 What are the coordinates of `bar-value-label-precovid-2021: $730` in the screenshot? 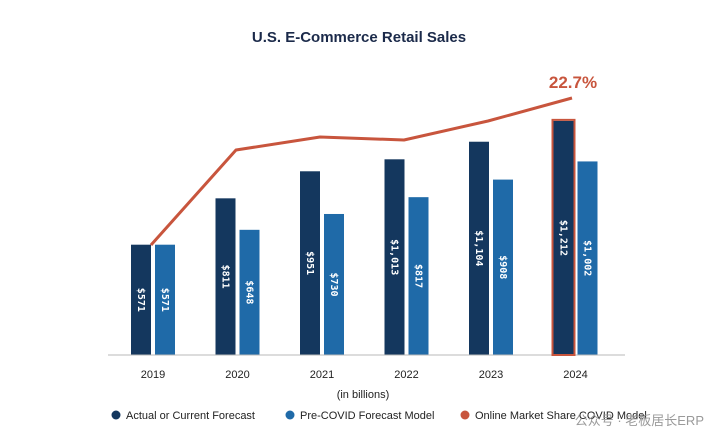 It's located at (333, 284).